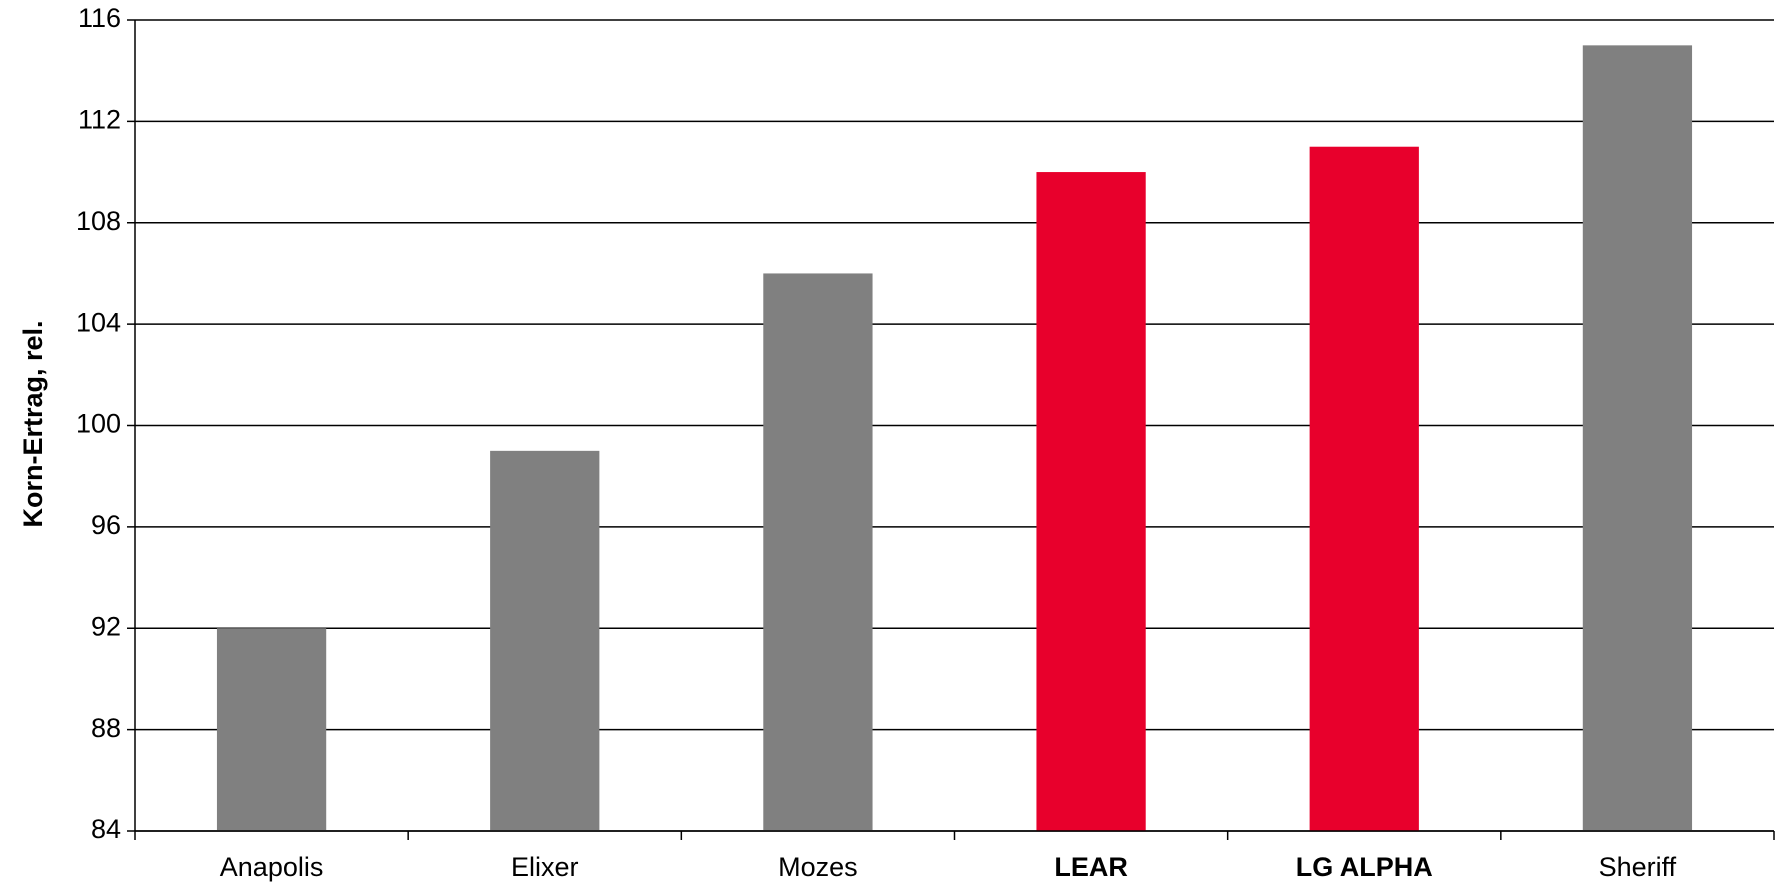 This screenshot has width=1781, height=887. I want to click on x-tick-label: Sheriff, so click(1638, 867).